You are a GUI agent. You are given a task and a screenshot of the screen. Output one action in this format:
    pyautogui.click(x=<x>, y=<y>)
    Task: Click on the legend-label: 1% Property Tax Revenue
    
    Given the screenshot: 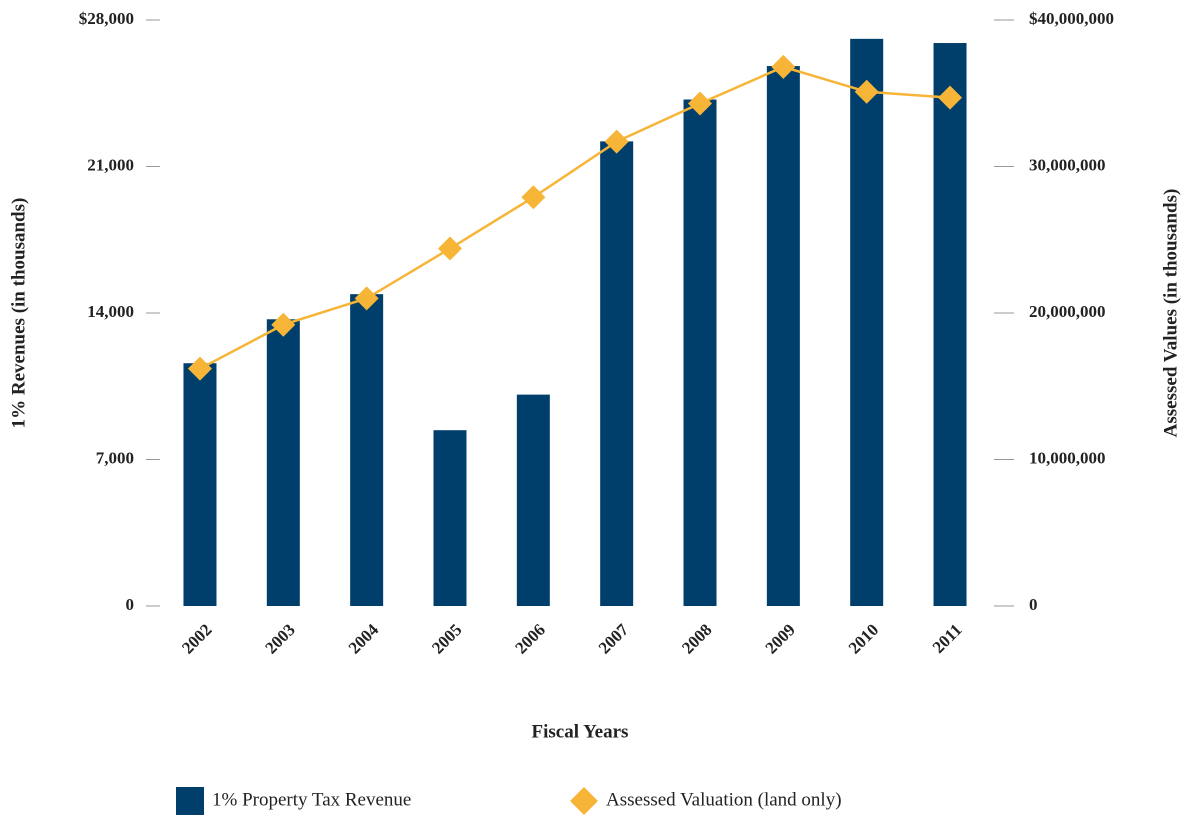 What is the action you would take?
    pyautogui.click(x=311, y=799)
    